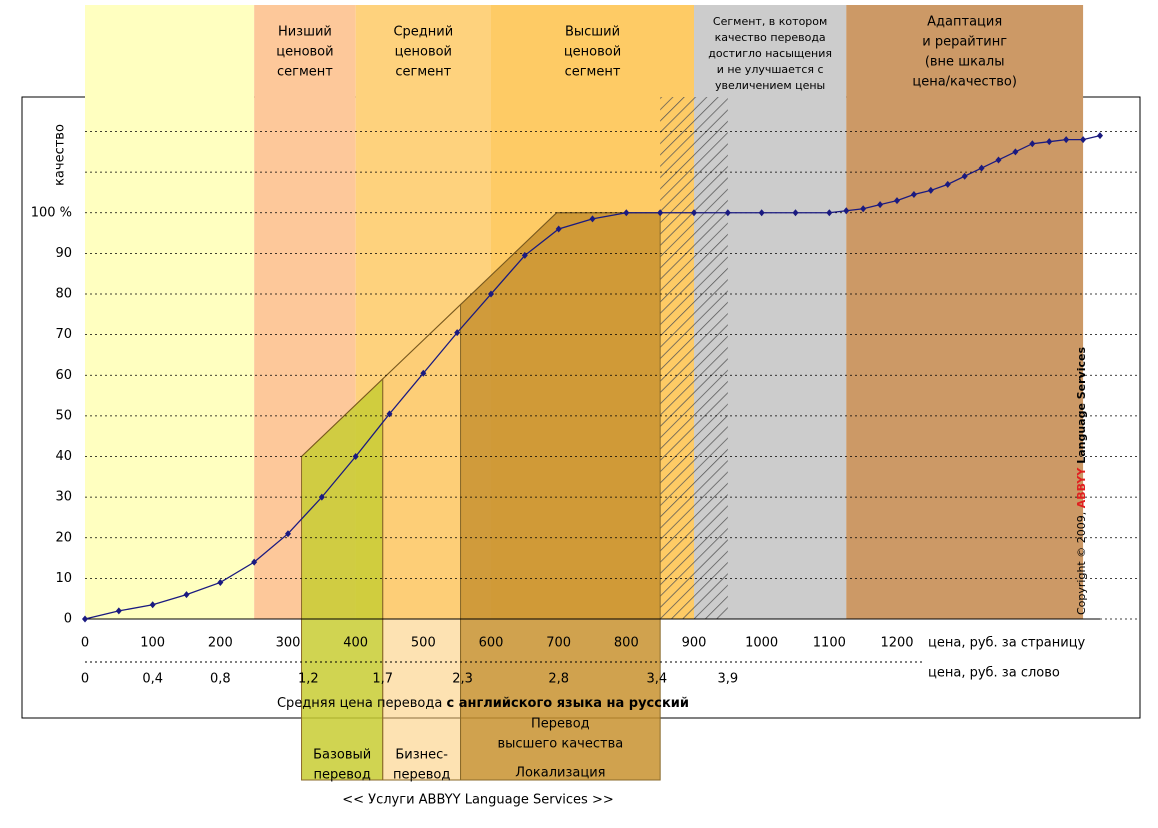 The width and height of the screenshot is (1158, 828). Describe the element at coordinates (423, 32) in the screenshot. I see `band-label: Средний` at that location.